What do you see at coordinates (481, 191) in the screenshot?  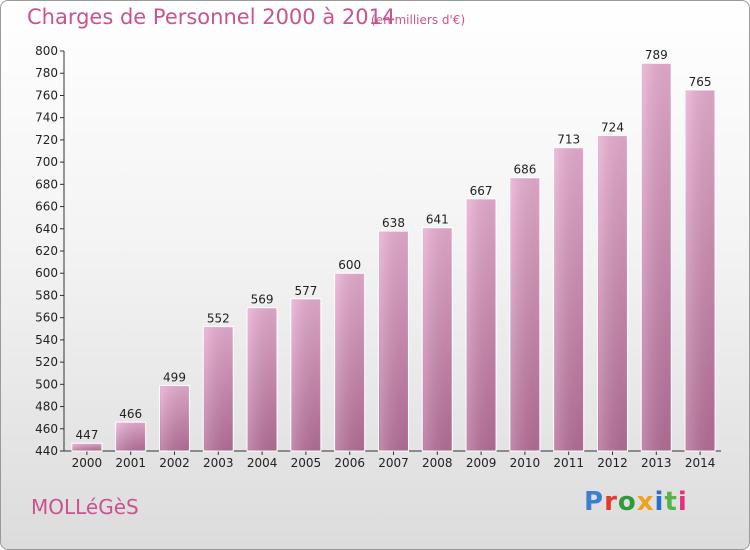 I see `data-label: 667` at bounding box center [481, 191].